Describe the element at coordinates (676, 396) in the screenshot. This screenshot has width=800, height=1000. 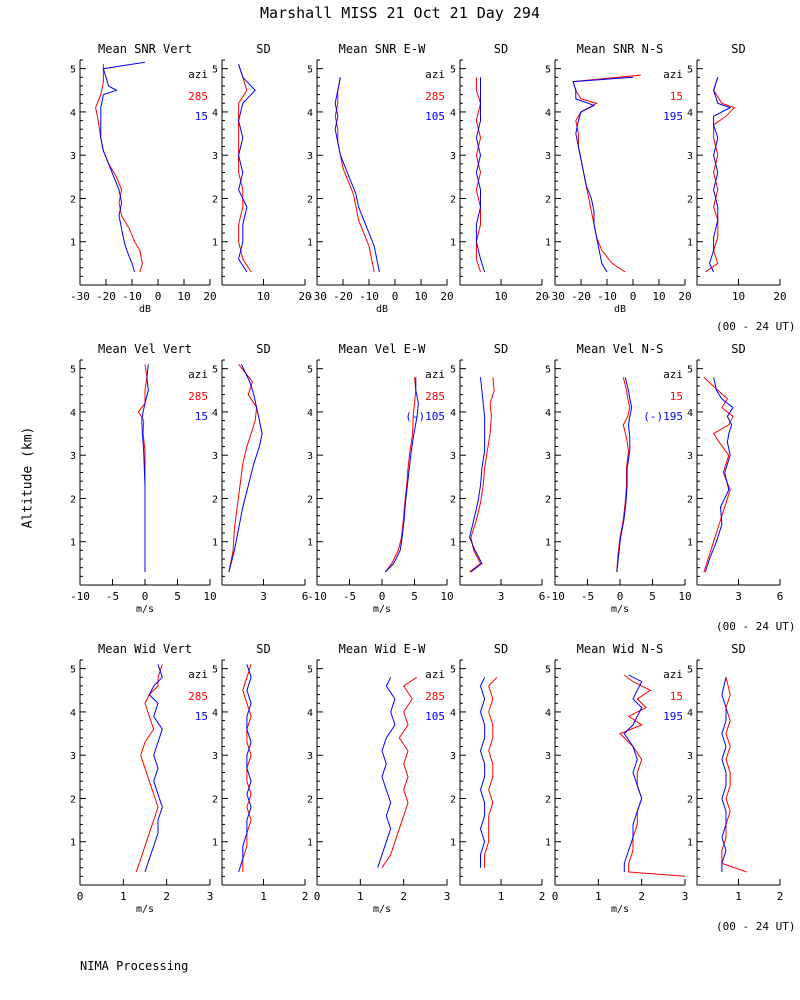
I see `chart-11-legend-entry-1: 15` at that location.